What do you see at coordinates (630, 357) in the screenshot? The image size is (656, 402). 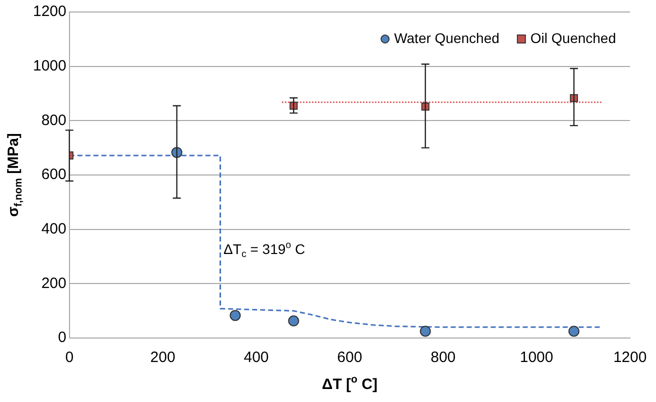 I see `x-tick-label: 1200` at bounding box center [630, 357].